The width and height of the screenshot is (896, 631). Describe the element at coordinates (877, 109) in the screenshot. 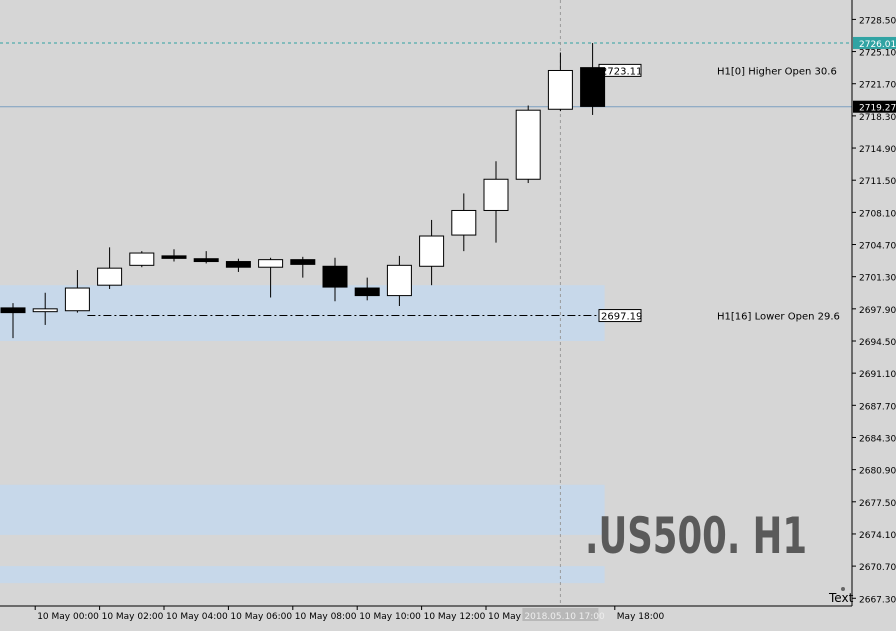

I see `bid-price-tag-label: 2719.27` at that location.